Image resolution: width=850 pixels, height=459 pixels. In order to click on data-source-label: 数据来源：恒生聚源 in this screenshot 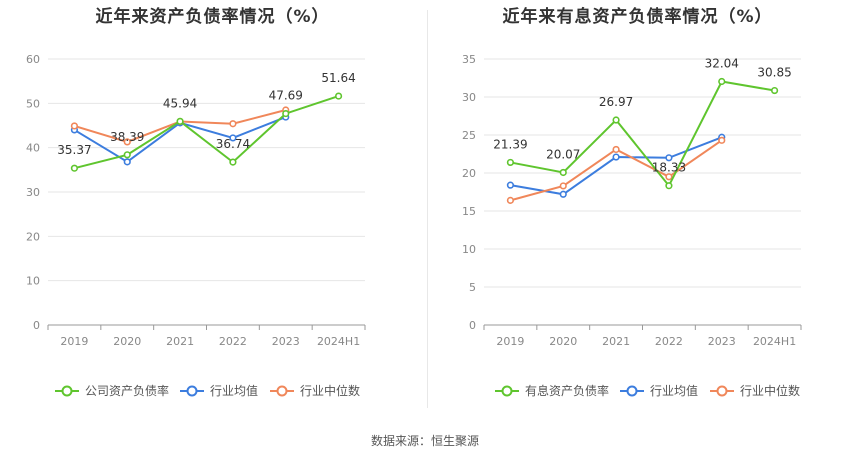, I will do `click(424, 441)`.